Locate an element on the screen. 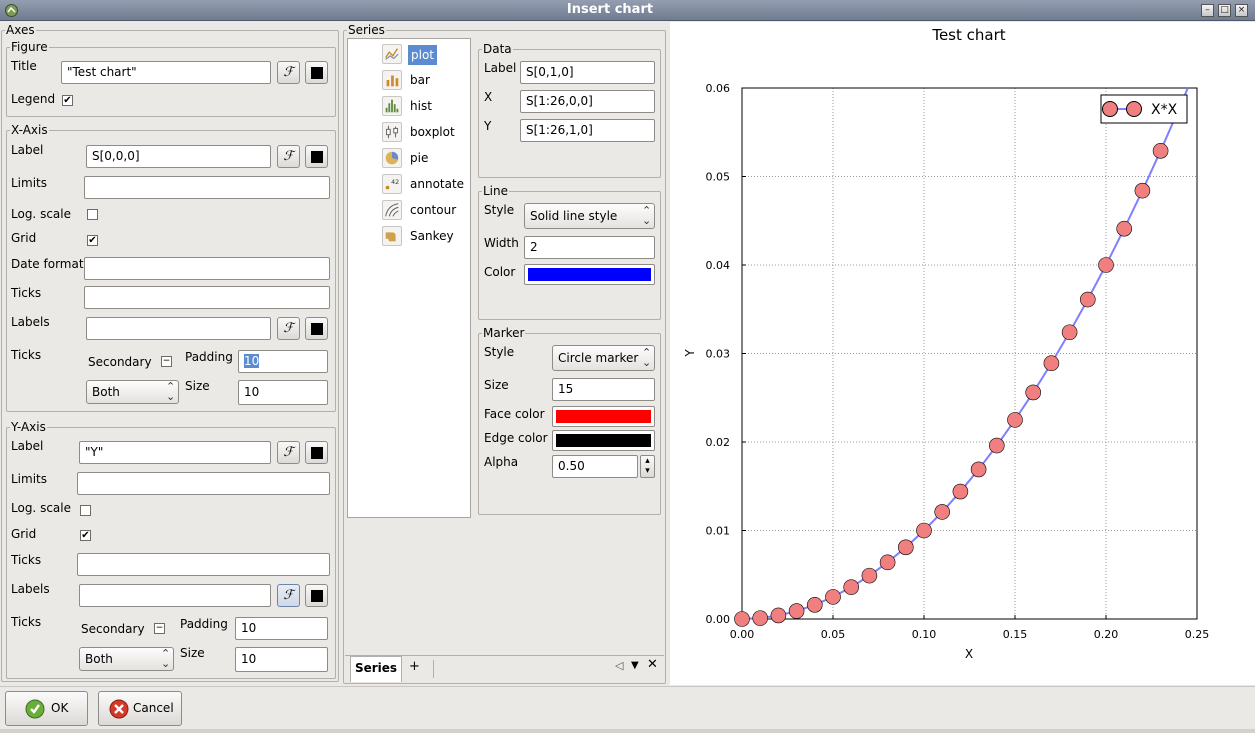 The height and width of the screenshot is (733, 1255). marker-alpha-input: 0.50 is located at coordinates (595, 466).